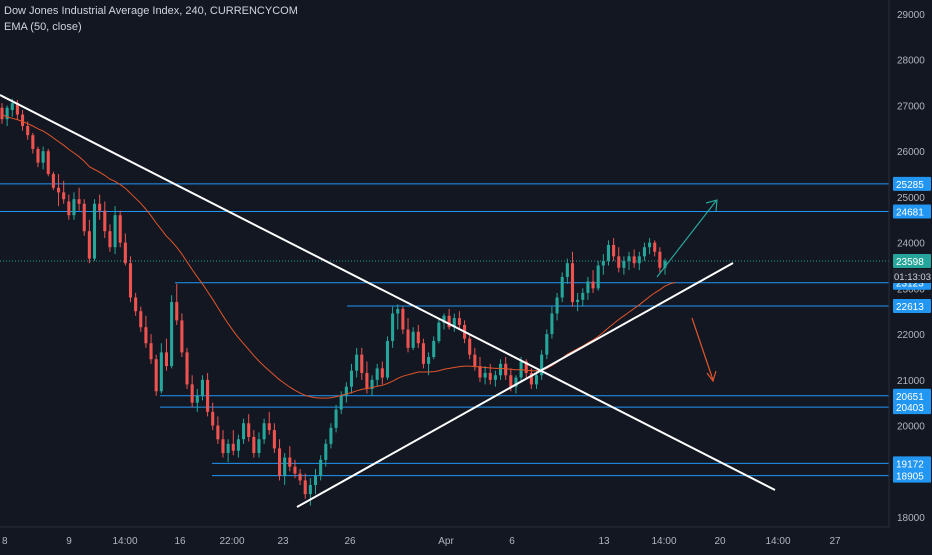  What do you see at coordinates (910, 284) in the screenshot?
I see `level-badge: 23123` at bounding box center [910, 284].